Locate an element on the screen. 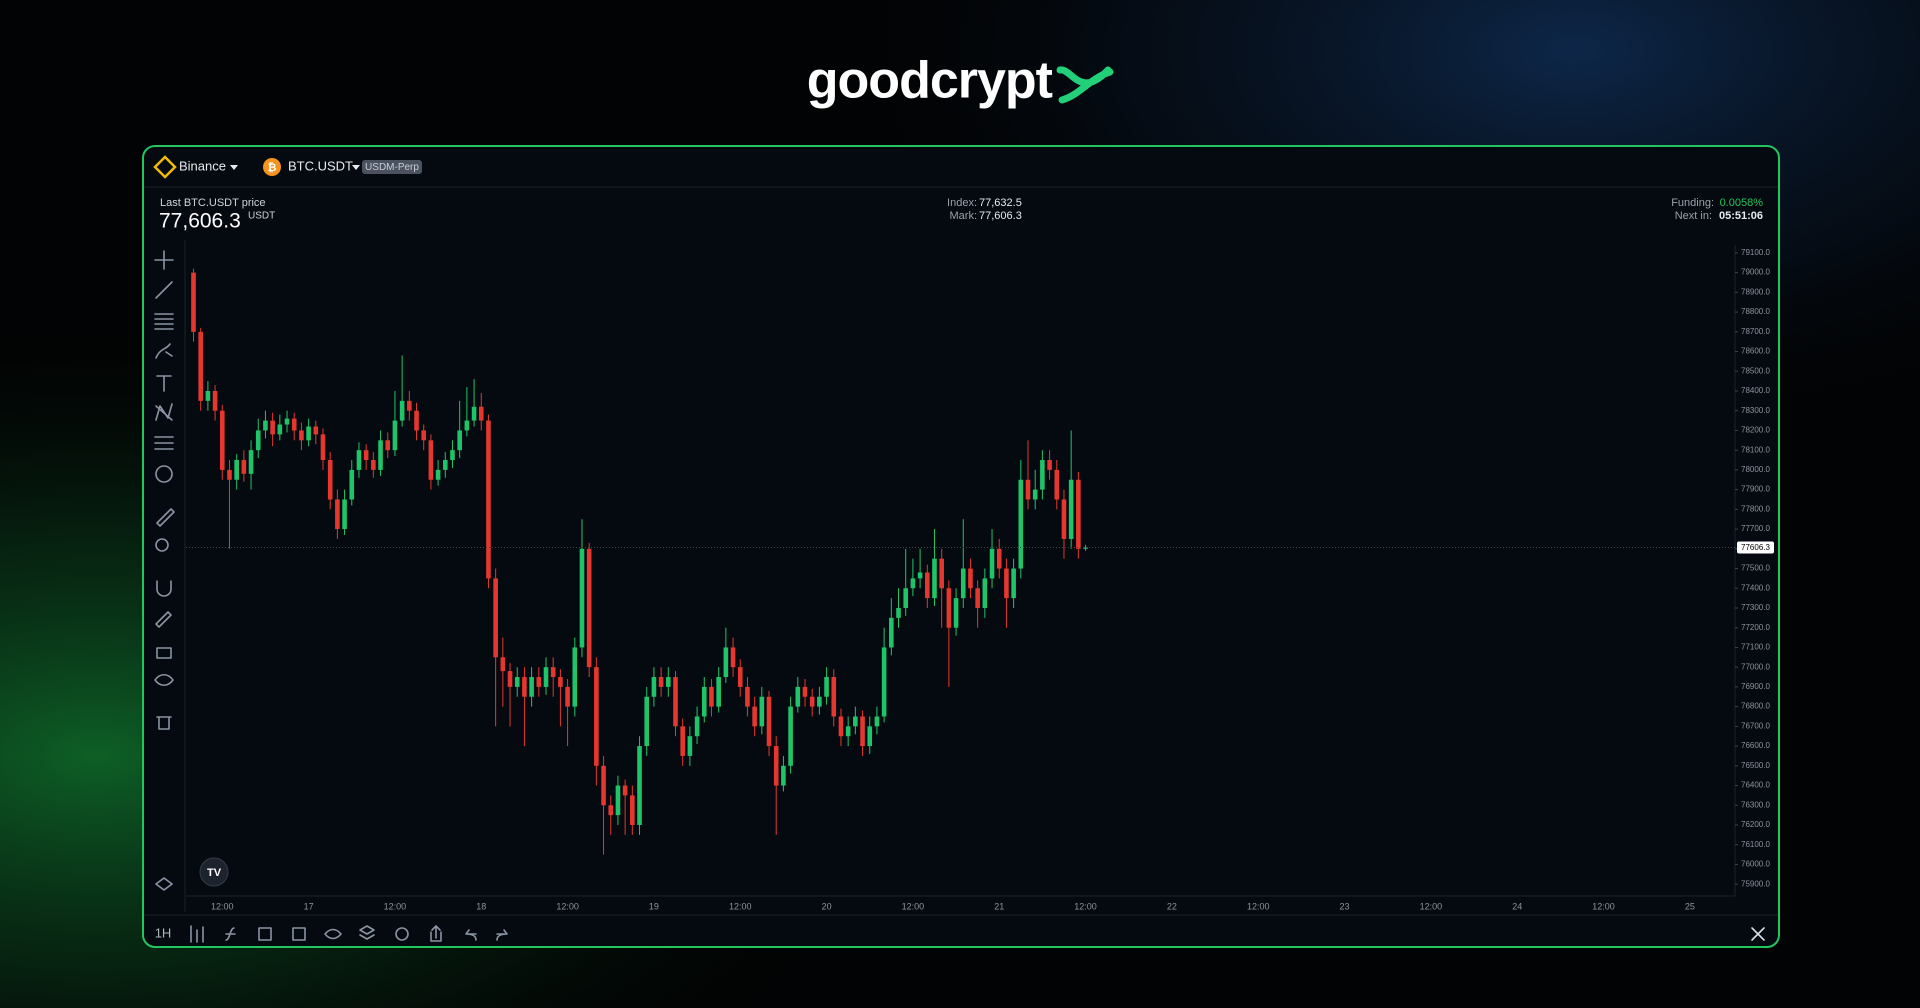 This screenshot has width=1920, height=1008. x-tick-label: 24 is located at coordinates (1517, 906).